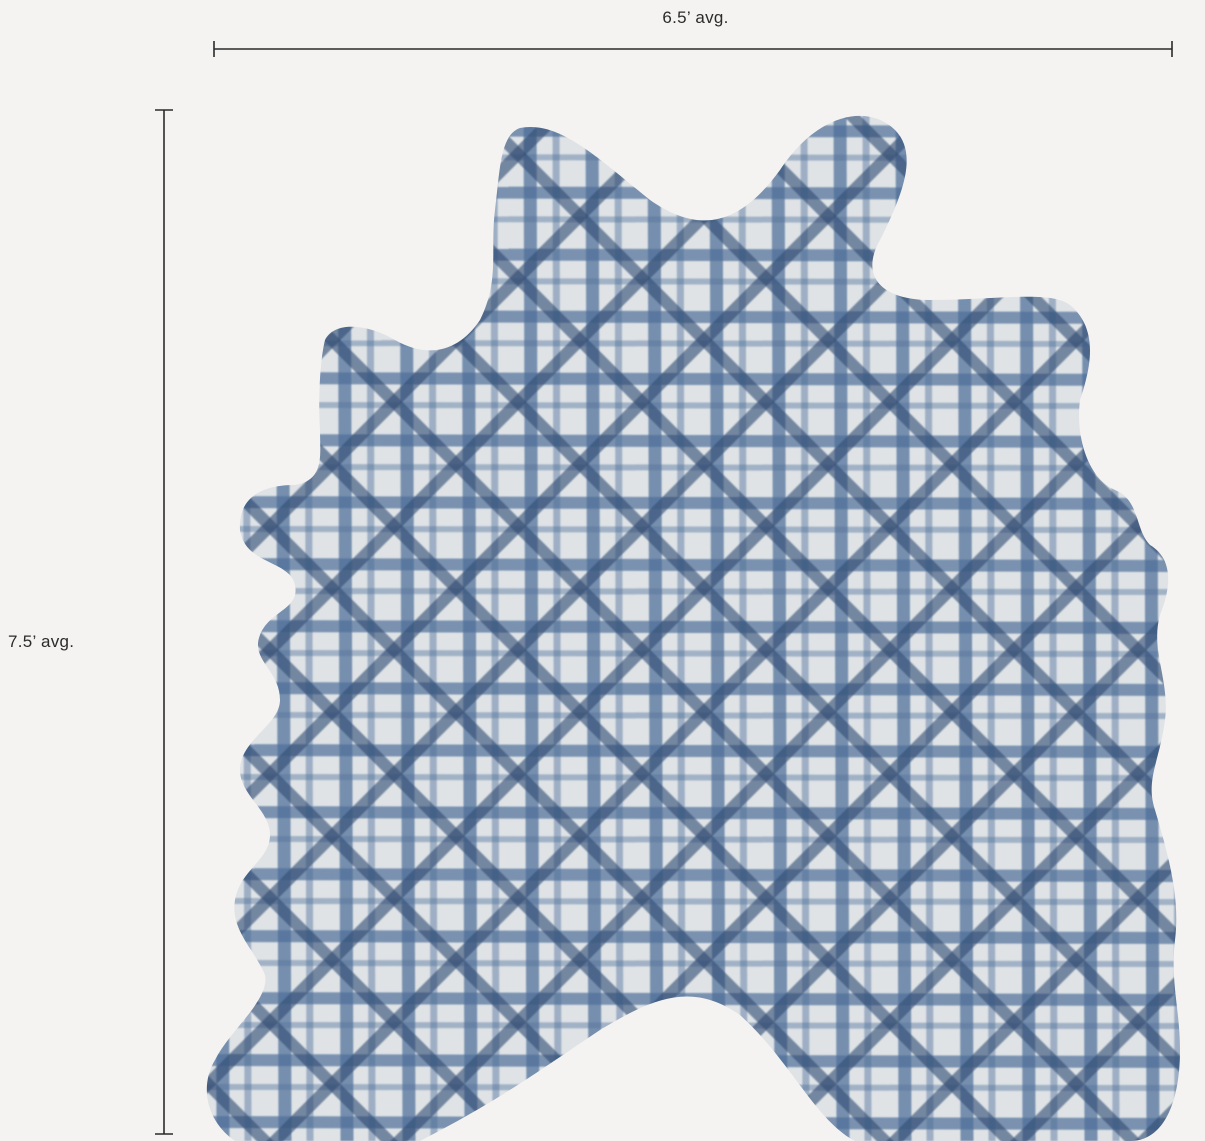  What do you see at coordinates (41, 641) in the screenshot?
I see `height-dimension-label: 7.5’ avg.` at bounding box center [41, 641].